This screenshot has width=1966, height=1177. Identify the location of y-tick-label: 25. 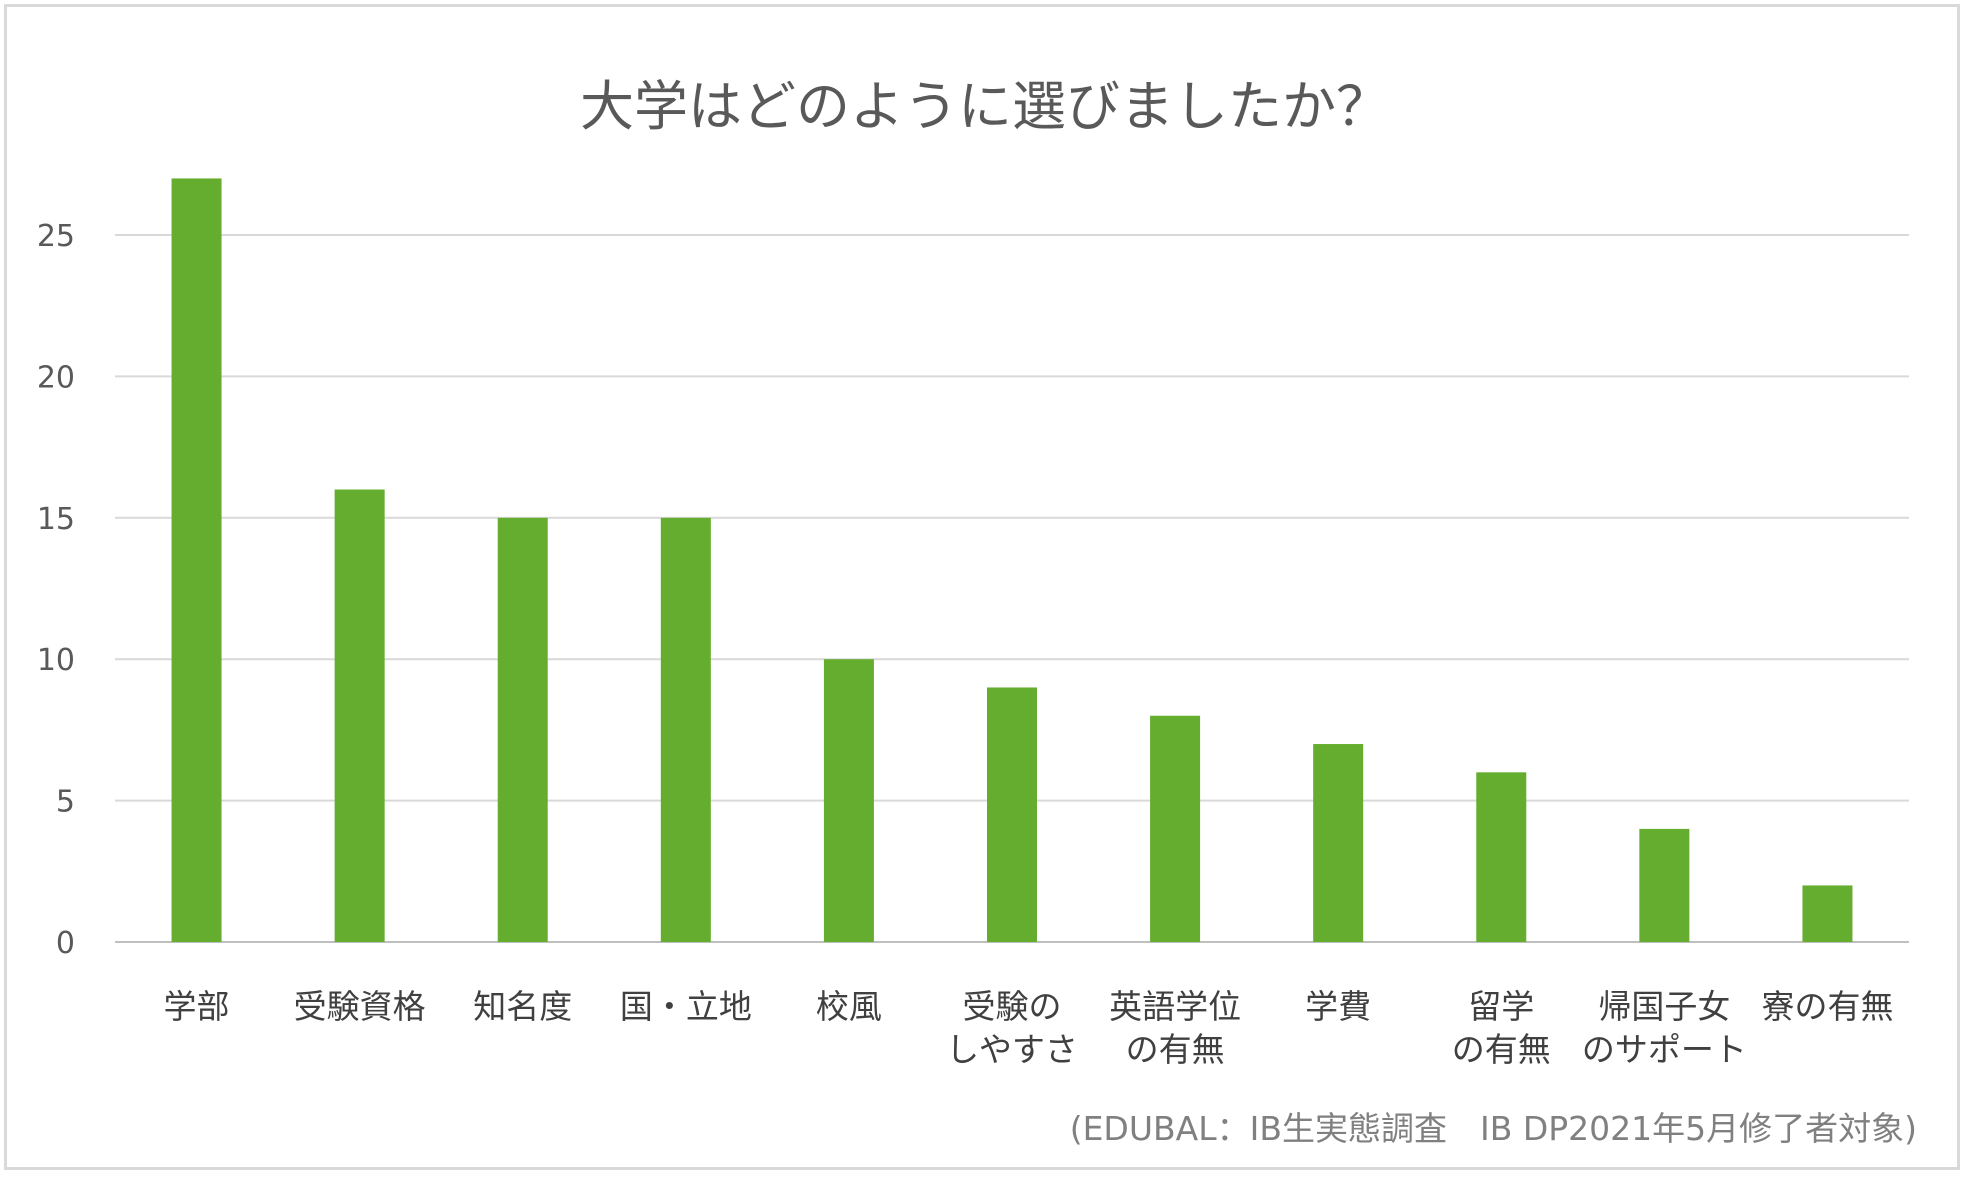
(56, 236).